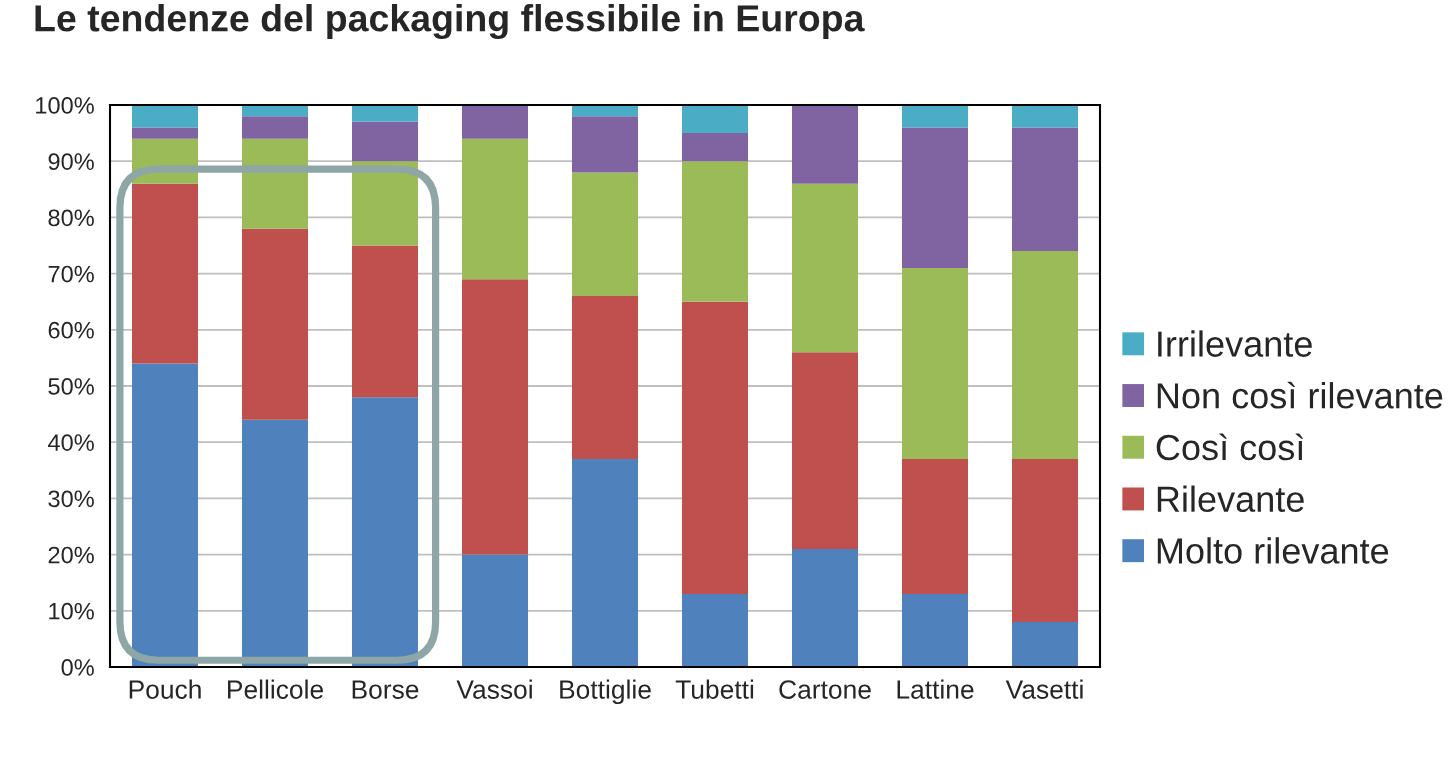  Describe the element at coordinates (71, 611) in the screenshot. I see `y-tick-label: 10%` at that location.